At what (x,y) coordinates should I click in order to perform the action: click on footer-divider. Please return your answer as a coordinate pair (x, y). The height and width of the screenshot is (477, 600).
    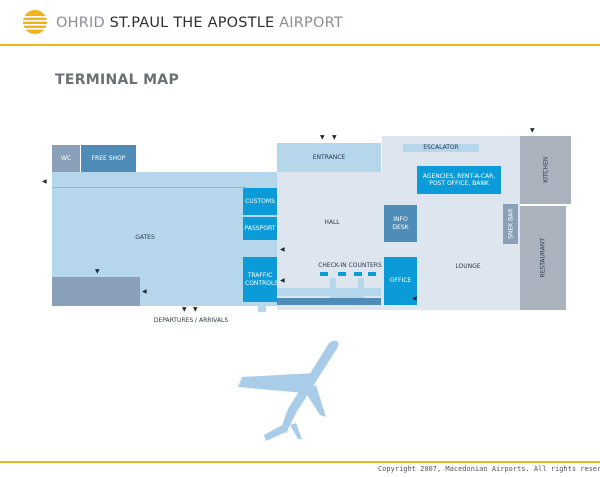
    Looking at the image, I should click on (300, 462).